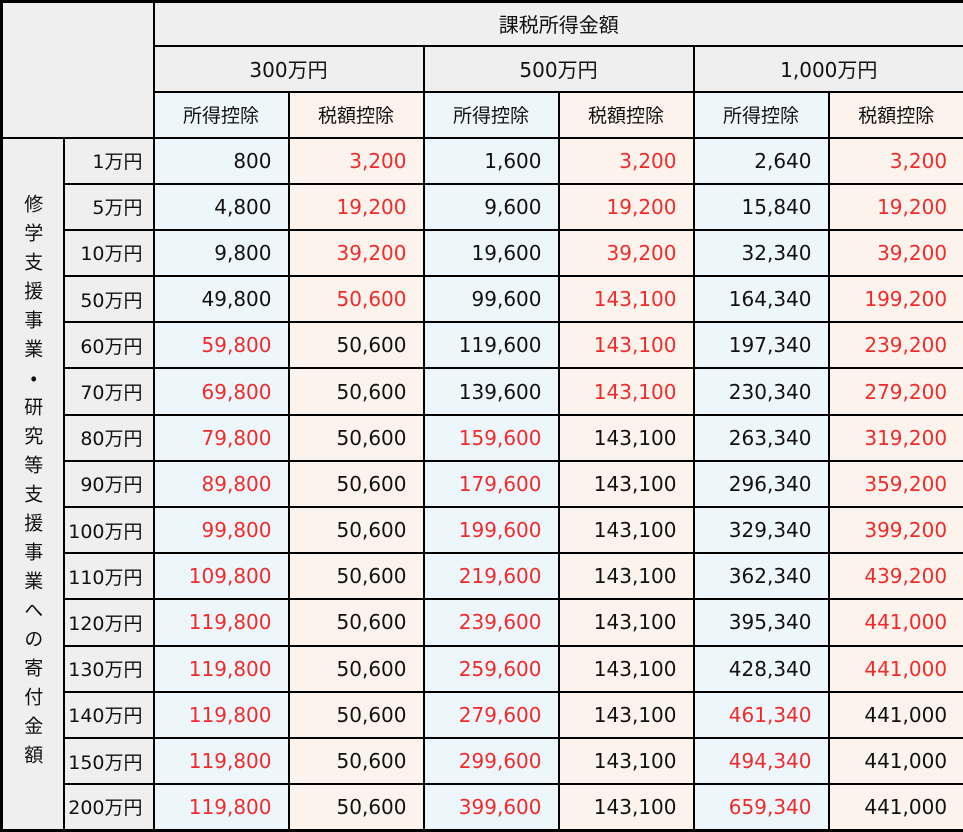 Image resolution: width=963 pixels, height=832 pixels. Describe the element at coordinates (761, 207) in the screenshot. I see `value-cell: 15,840` at that location.